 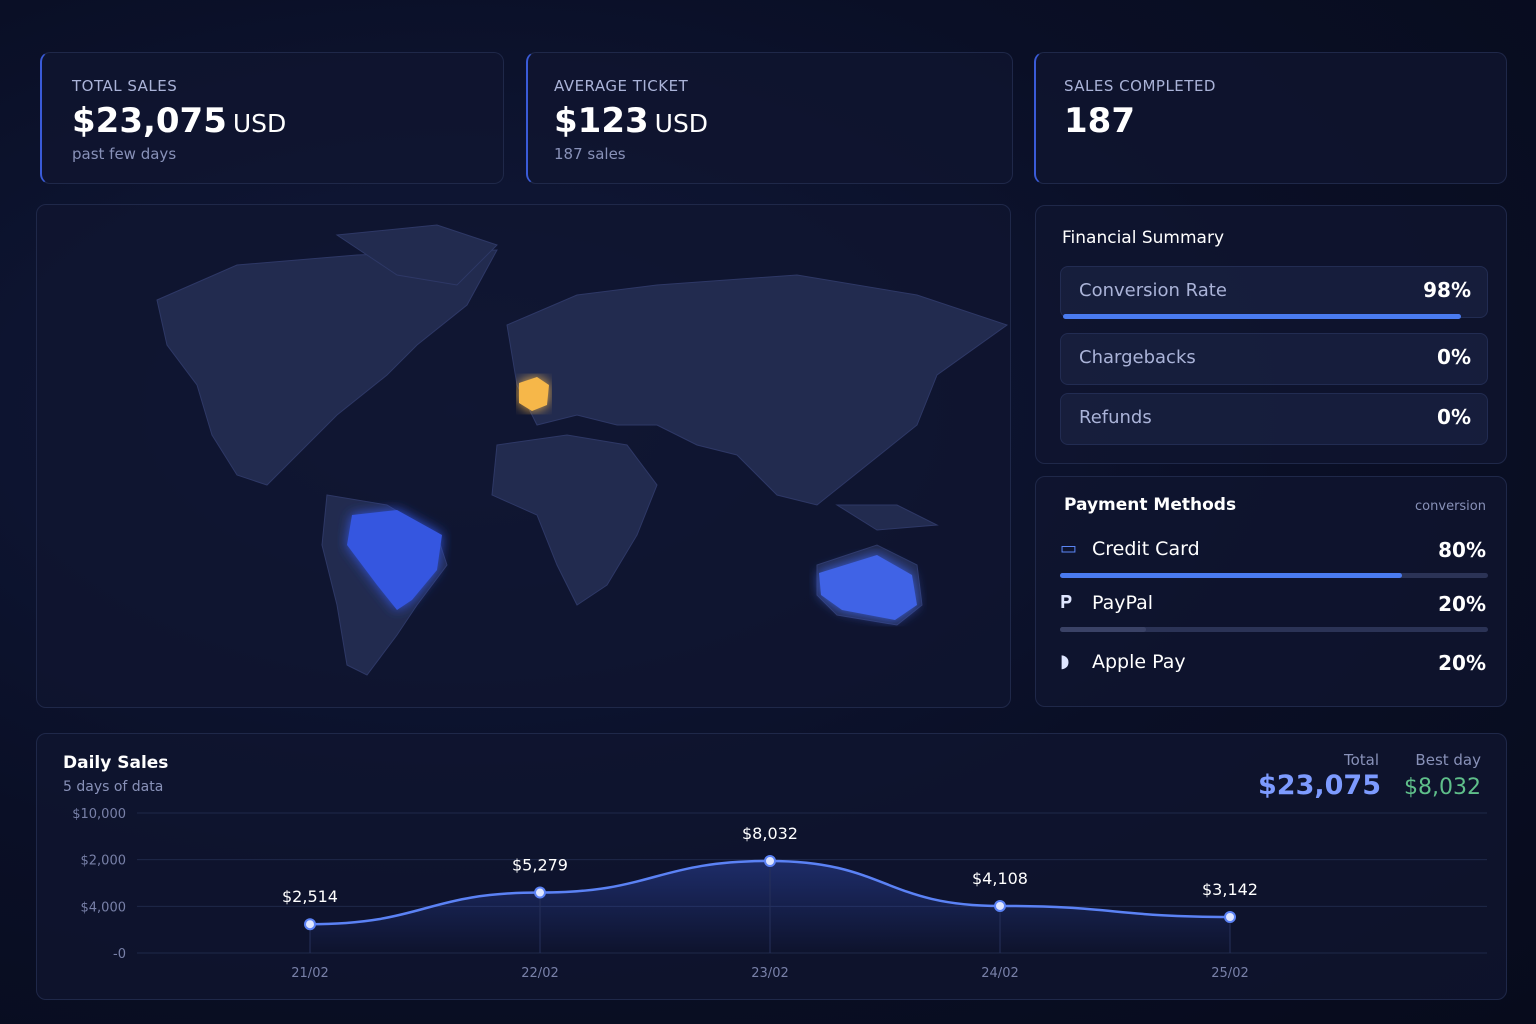 What do you see at coordinates (115, 763) in the screenshot?
I see `chart-title: Daily Sales` at bounding box center [115, 763].